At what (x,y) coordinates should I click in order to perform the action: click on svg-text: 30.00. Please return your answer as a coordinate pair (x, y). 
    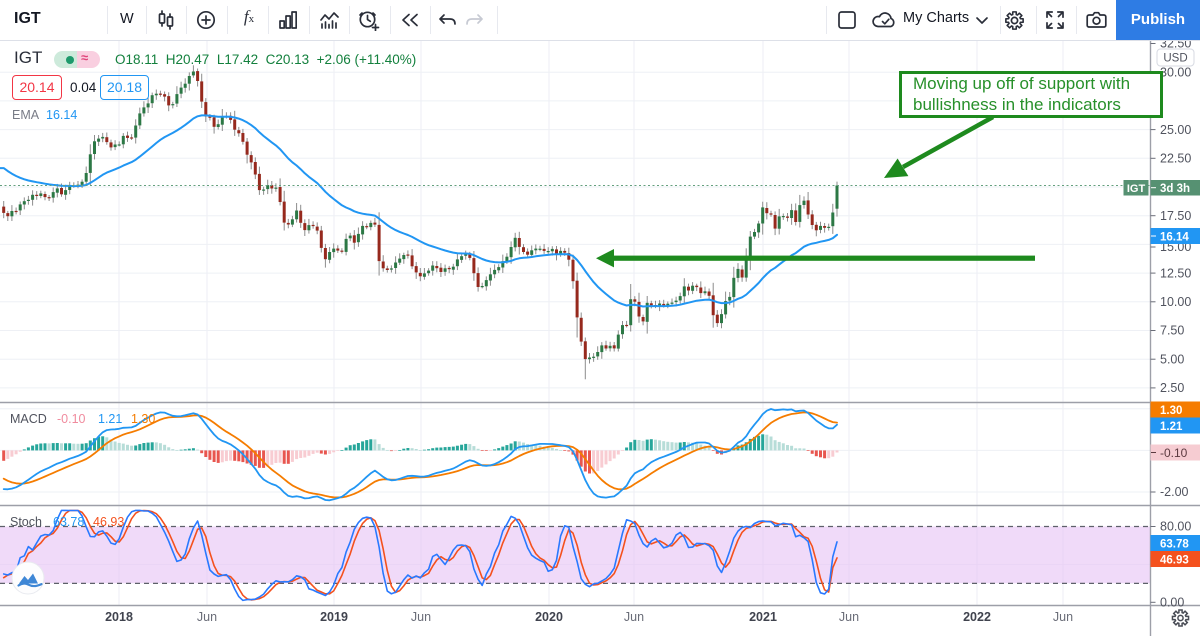
    Looking at the image, I should click on (1175, 72).